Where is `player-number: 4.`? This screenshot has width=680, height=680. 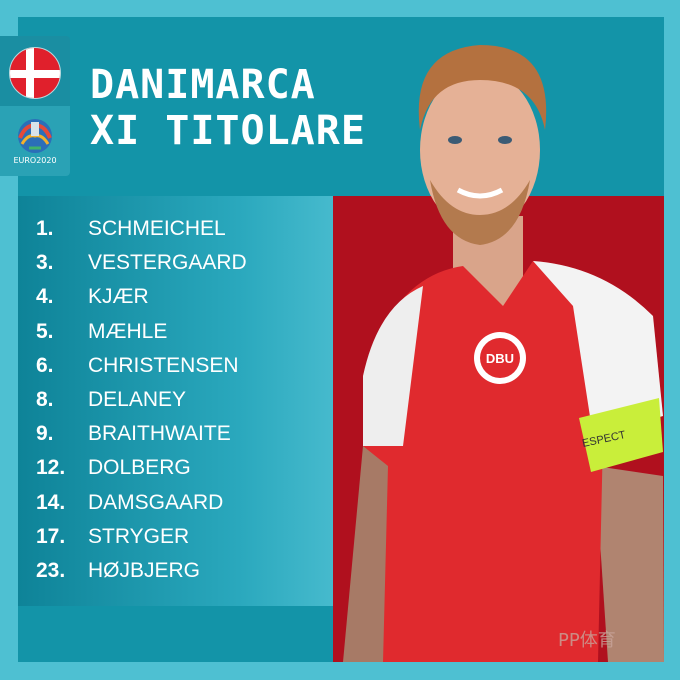 player-number: 4. is located at coordinates (45, 297).